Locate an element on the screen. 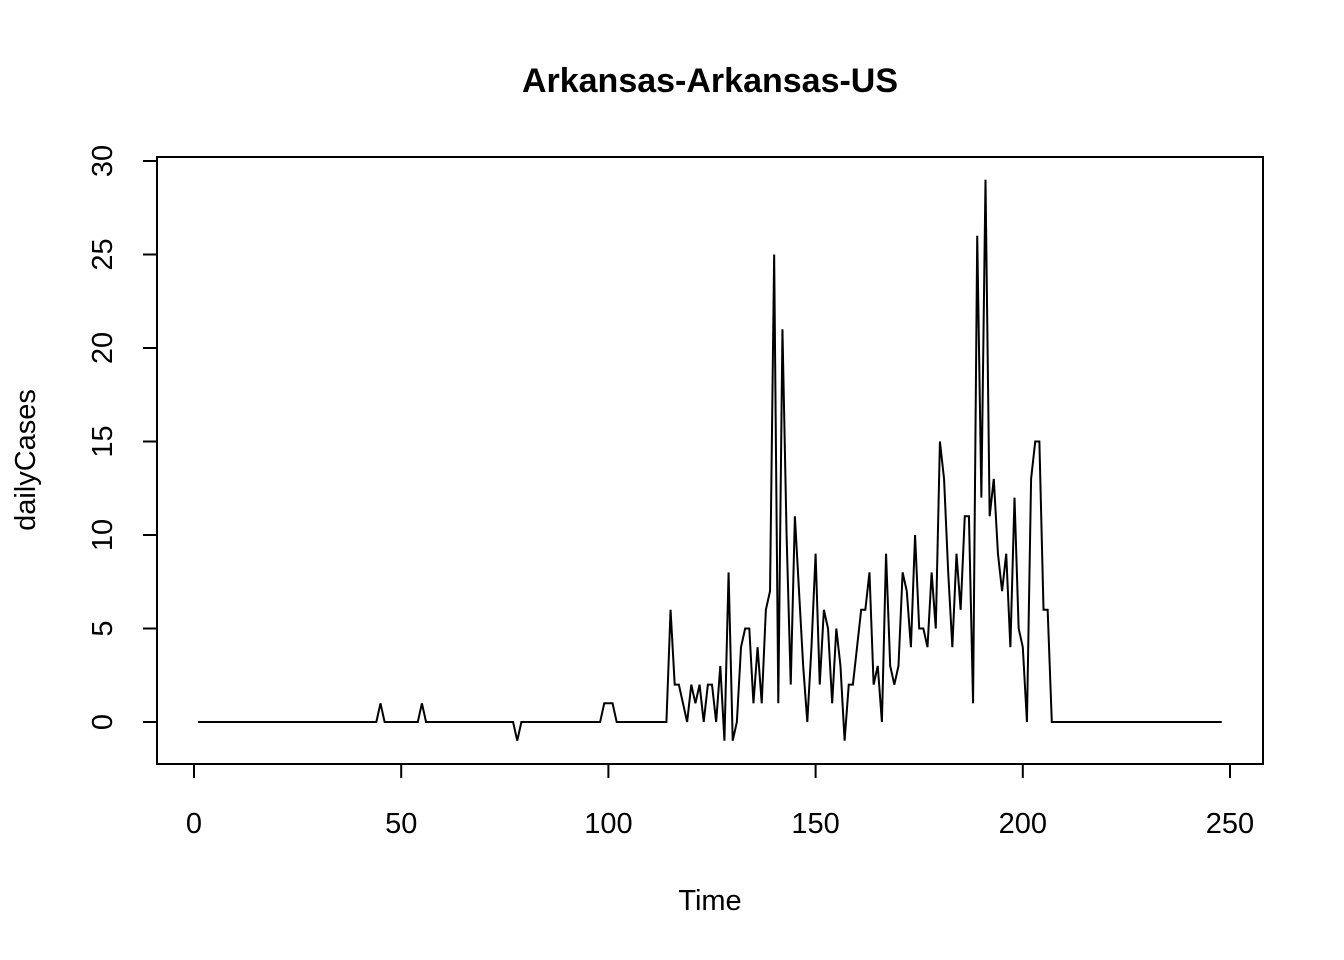  y-tick-label: 30 is located at coordinates (103, 161).